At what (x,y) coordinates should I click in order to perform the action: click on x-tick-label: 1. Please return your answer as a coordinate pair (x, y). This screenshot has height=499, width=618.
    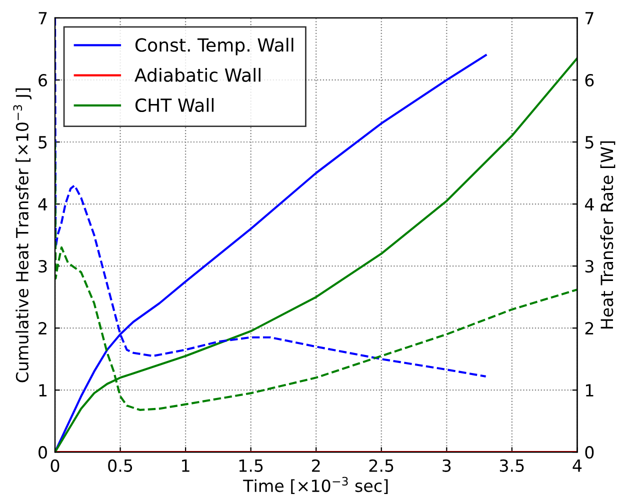
    Looking at the image, I should click on (186, 466).